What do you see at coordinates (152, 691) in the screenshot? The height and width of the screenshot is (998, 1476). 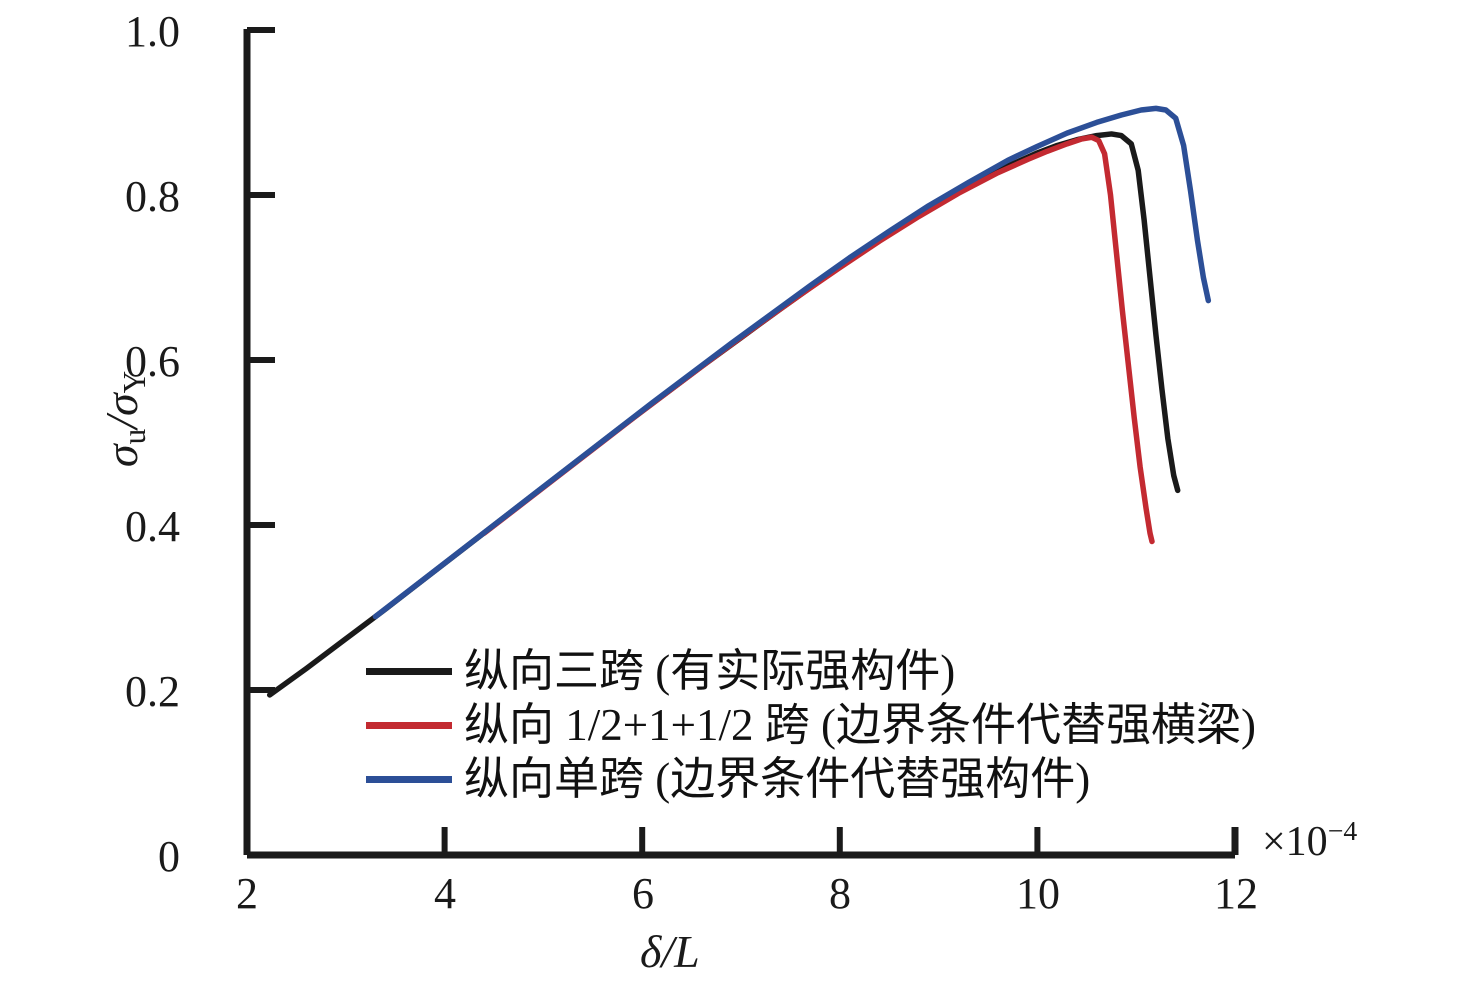 I see `y-tick-label-5: 0.2` at bounding box center [152, 691].